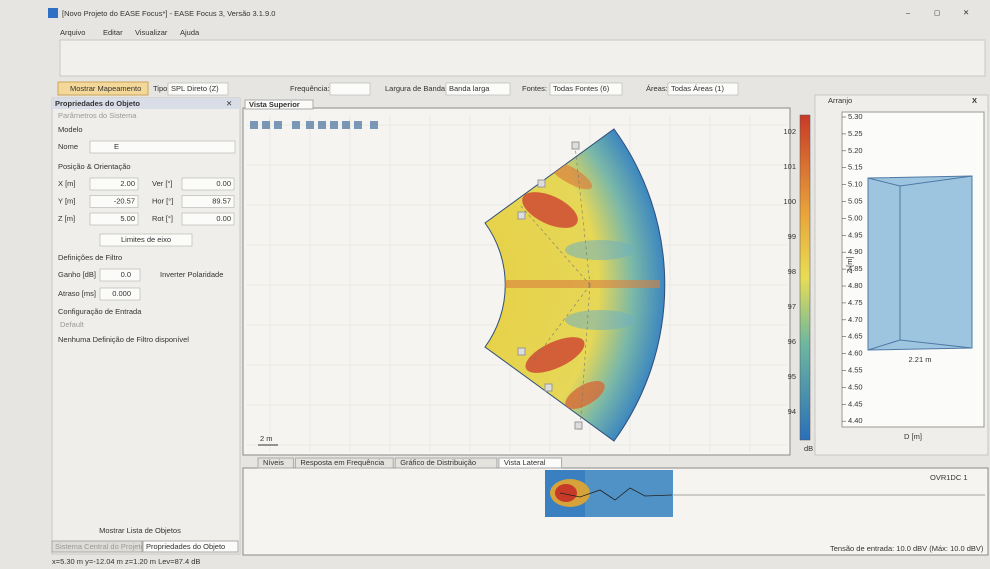 The width and height of the screenshot is (990, 569). I want to click on invert-button: Inverter Polaridade, so click(191, 274).